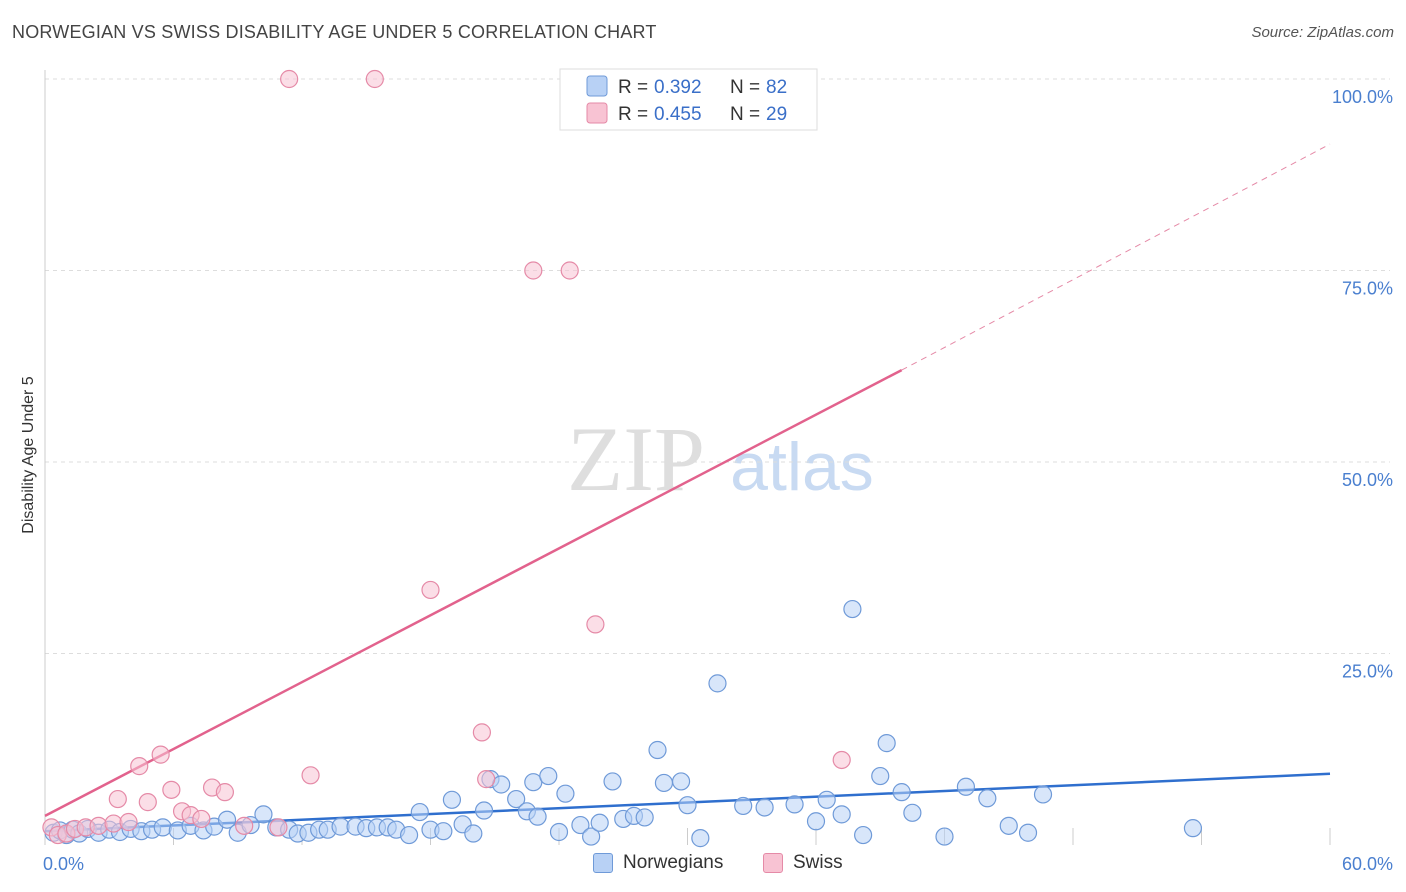 This screenshot has height=892, width=1406. Describe the element at coordinates (688, 99) in the screenshot. I see `legend-box: R = 0.392 N = 82 R = 0.455 N = 29` at that location.